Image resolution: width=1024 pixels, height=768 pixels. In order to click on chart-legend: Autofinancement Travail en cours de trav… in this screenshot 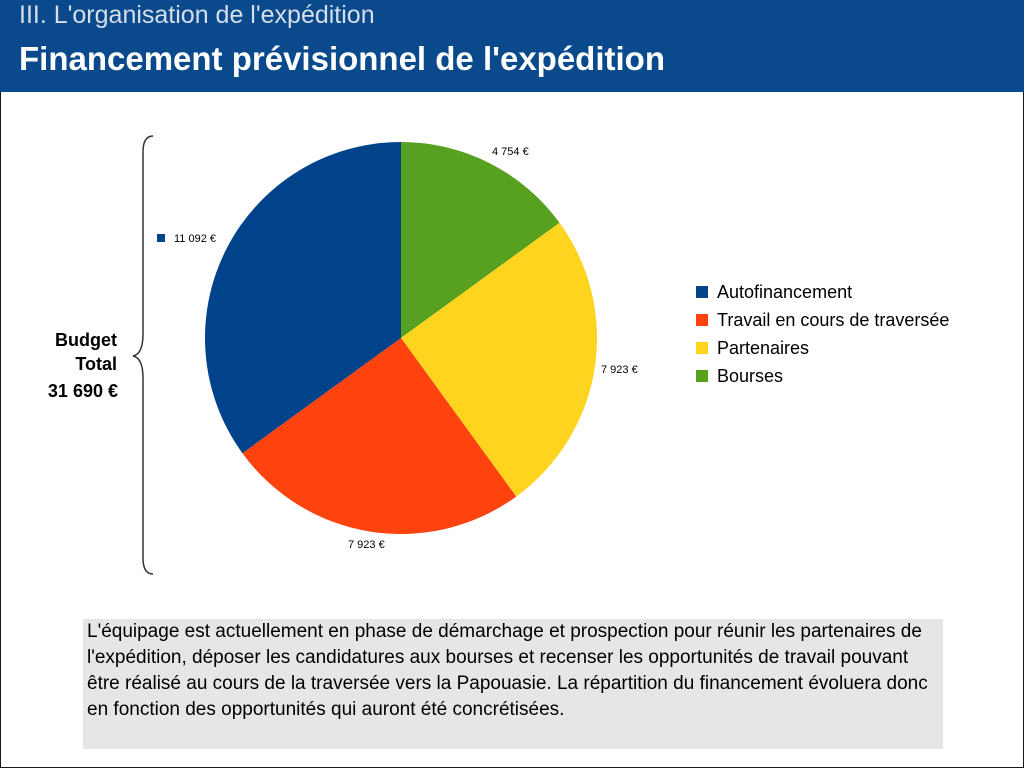, I will do `click(822, 334)`.